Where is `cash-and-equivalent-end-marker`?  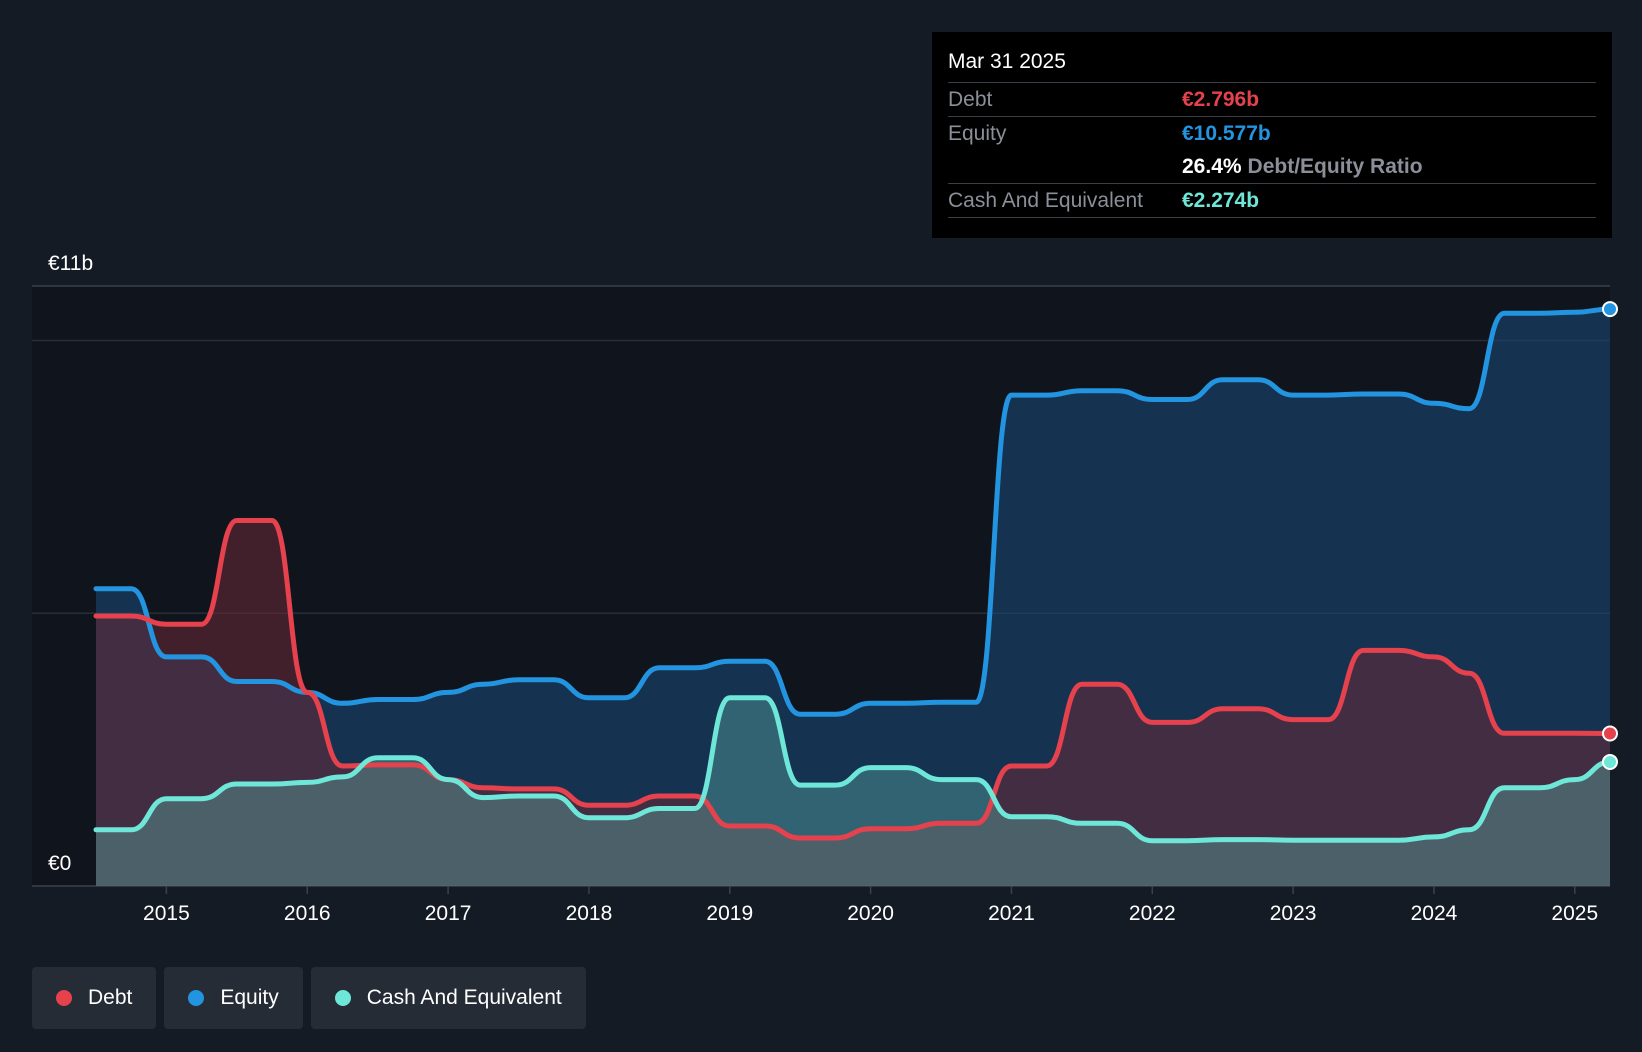
cash-and-equivalent-end-marker is located at coordinates (1610, 761).